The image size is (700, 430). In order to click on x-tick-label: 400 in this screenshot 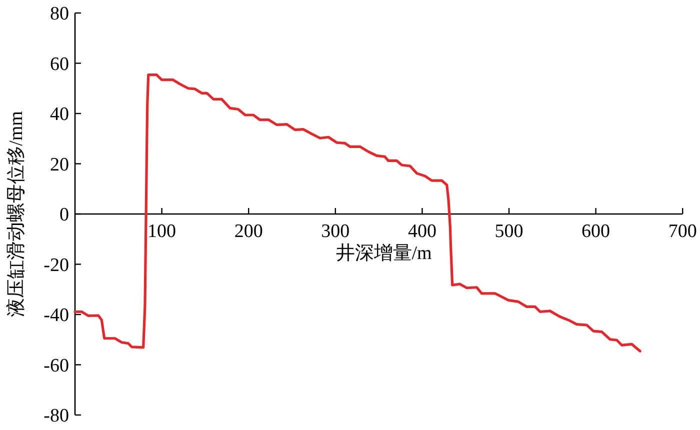, I will do `click(422, 231)`.